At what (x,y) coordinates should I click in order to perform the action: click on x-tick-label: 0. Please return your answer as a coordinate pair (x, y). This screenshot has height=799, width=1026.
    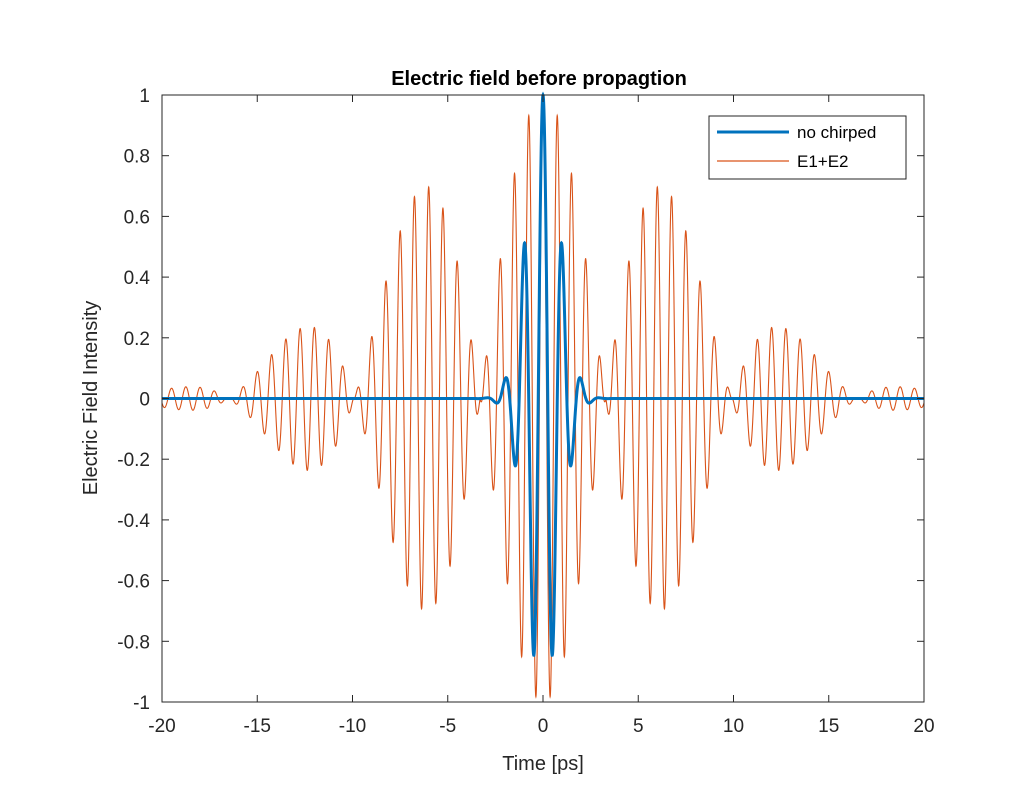
    Looking at the image, I should click on (543, 726).